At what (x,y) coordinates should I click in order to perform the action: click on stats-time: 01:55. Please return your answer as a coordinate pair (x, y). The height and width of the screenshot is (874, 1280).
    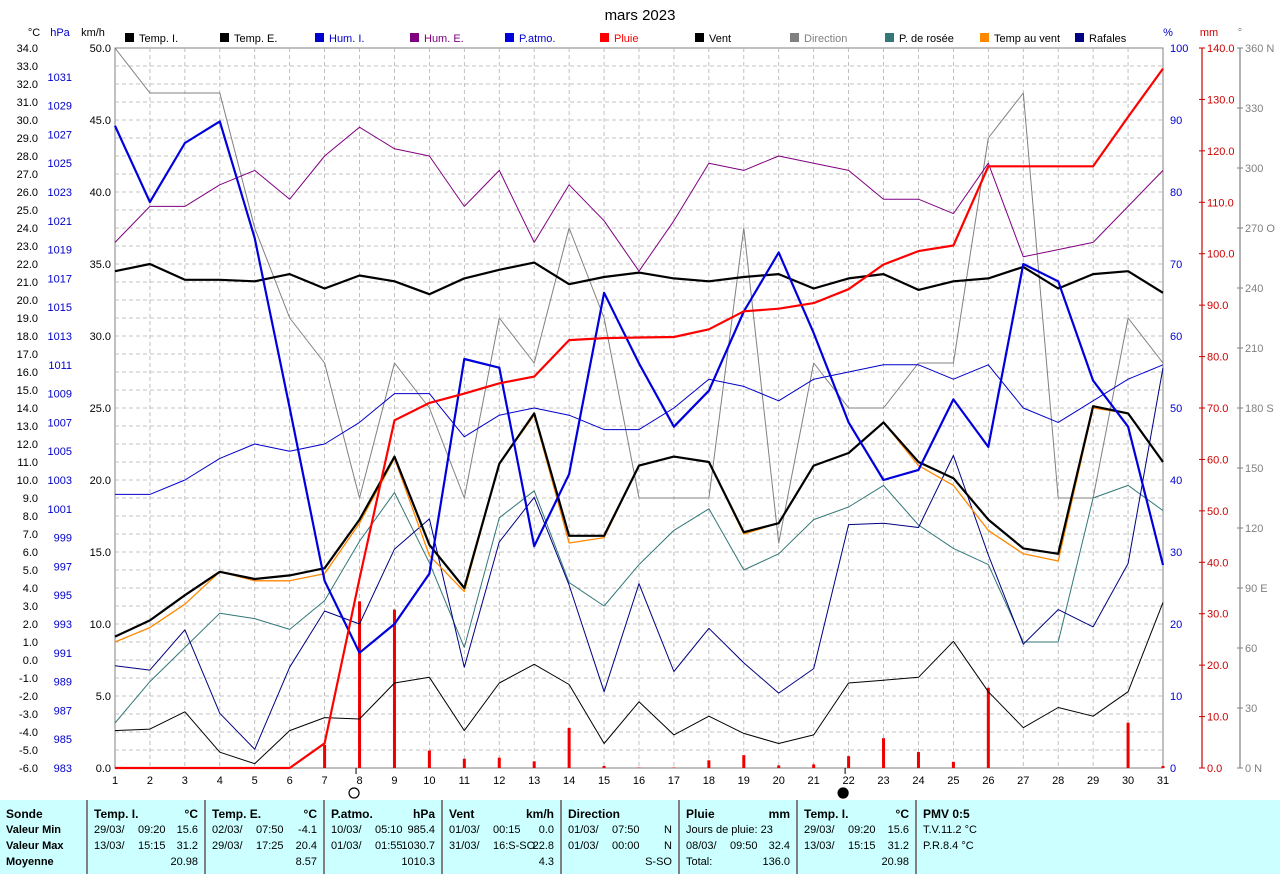
    Looking at the image, I should click on (389, 846).